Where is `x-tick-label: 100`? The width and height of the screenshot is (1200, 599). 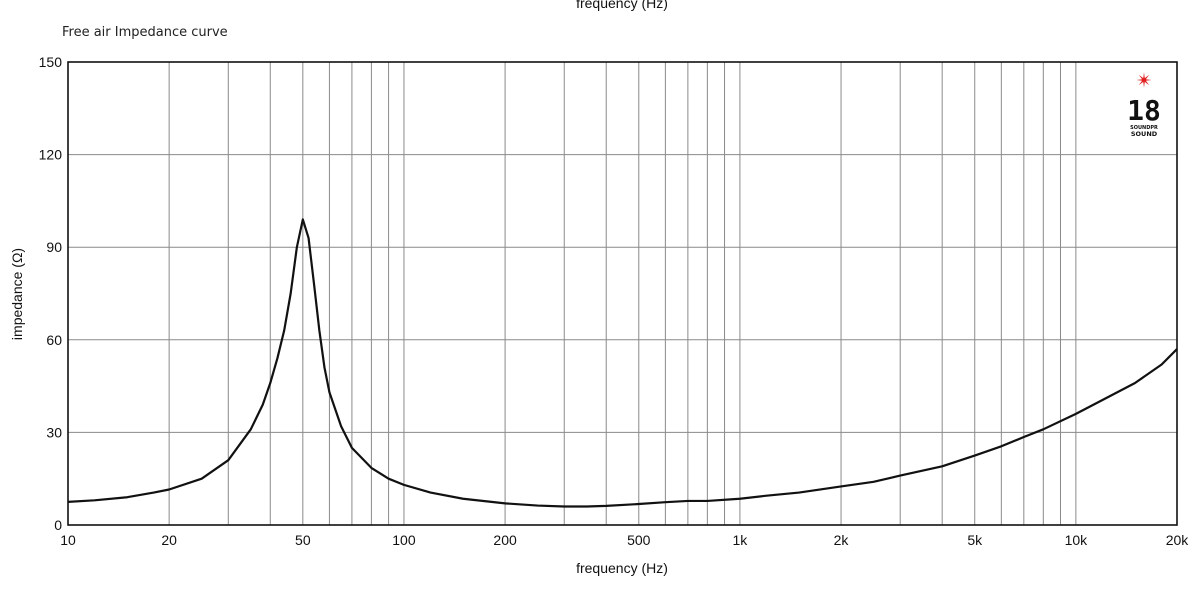 x-tick-label: 100 is located at coordinates (404, 540).